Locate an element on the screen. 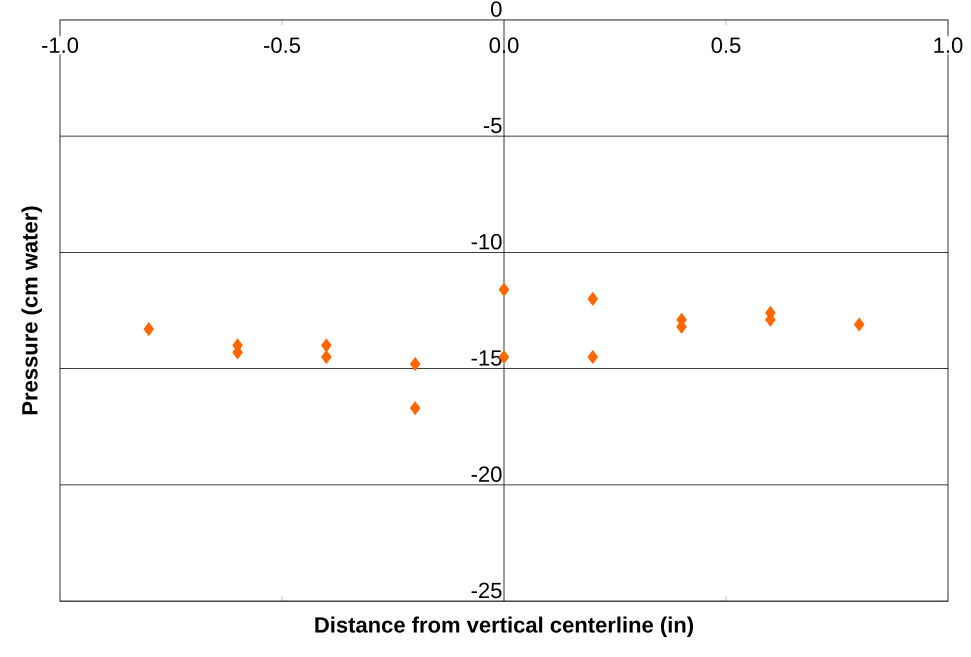  y-tick-label: -20 is located at coordinates (487, 474).